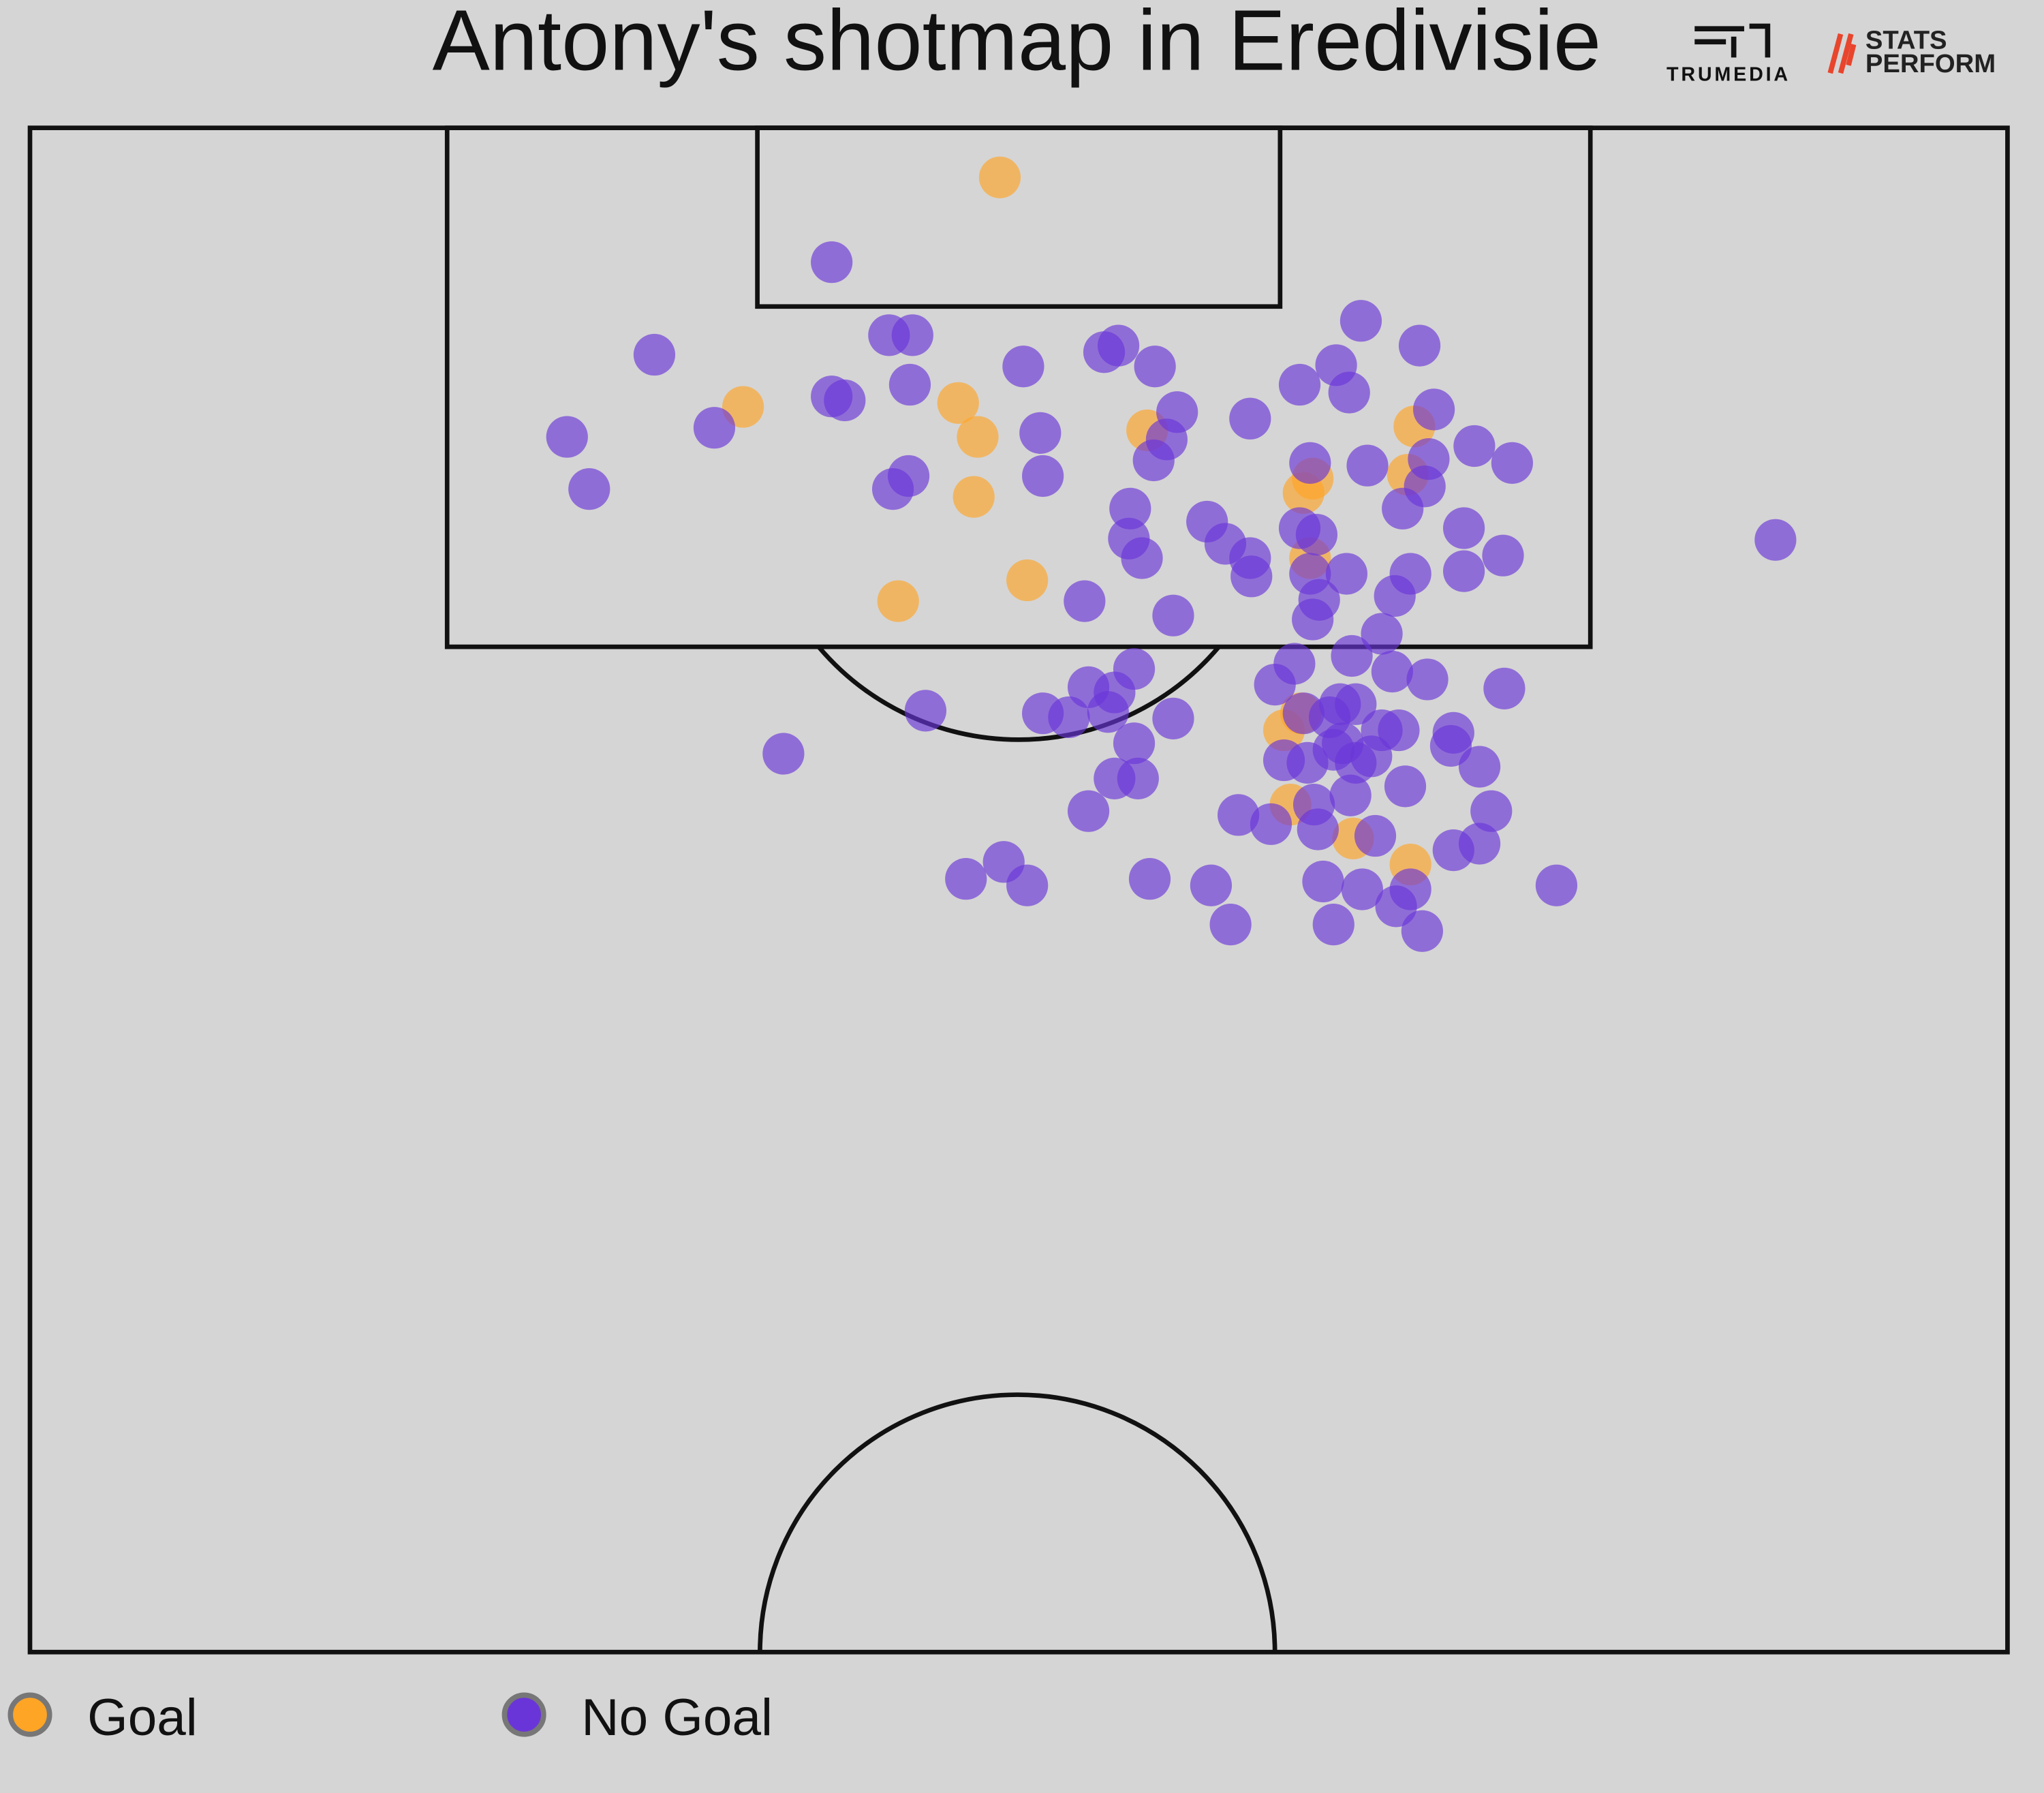  Describe the element at coordinates (1019, 217) in the screenshot. I see `six-yard-box` at that location.